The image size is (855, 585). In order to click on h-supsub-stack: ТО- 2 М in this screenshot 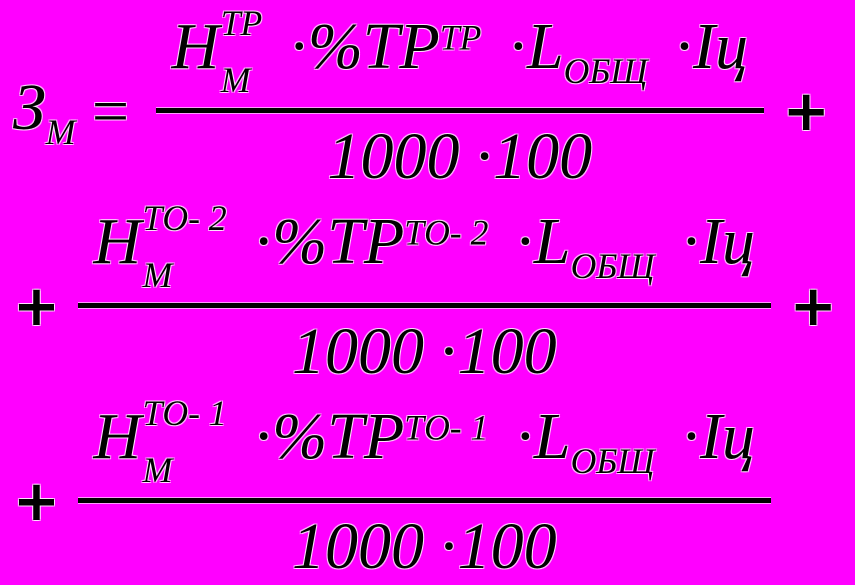, I will do `click(184, 247)`.